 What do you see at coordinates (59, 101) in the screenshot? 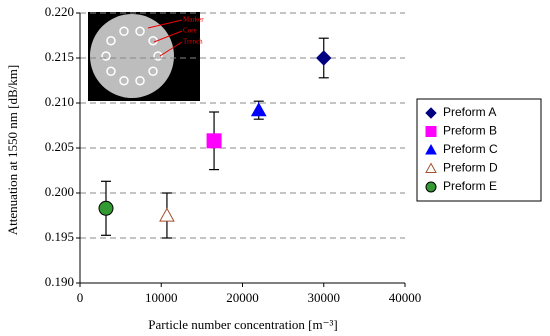
I see `y-tick-label: 0.210` at bounding box center [59, 101].